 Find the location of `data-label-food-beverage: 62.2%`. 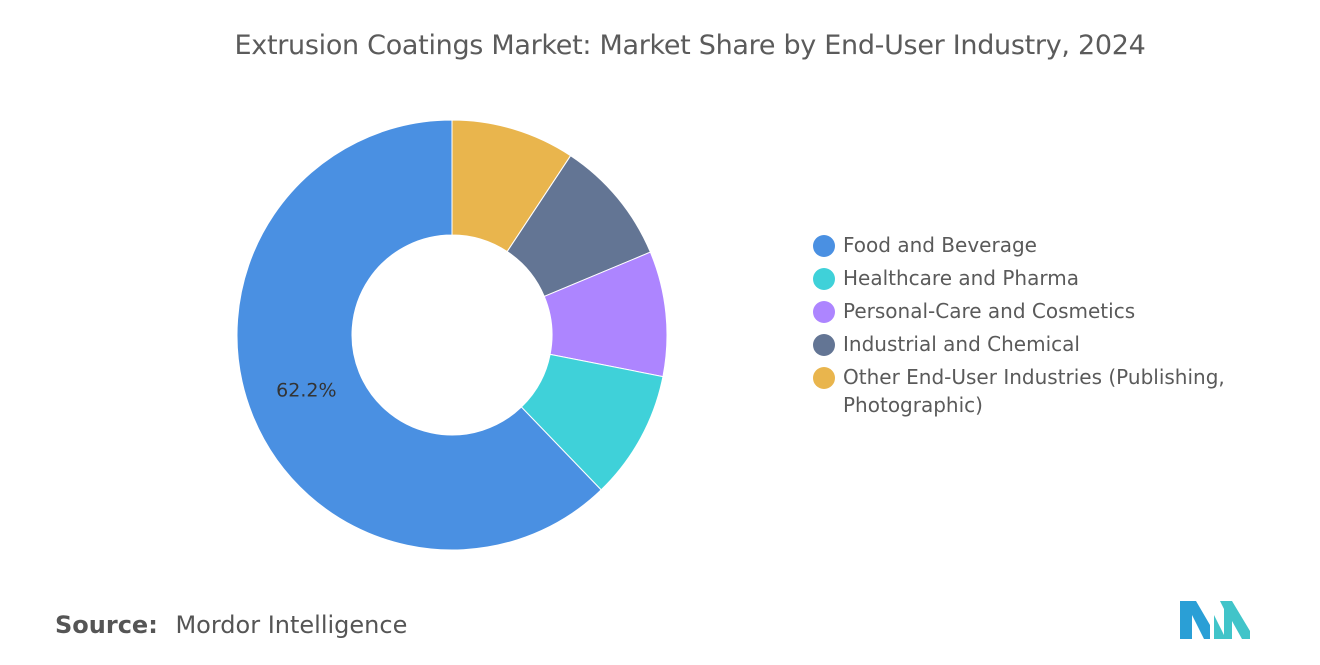

data-label-food-beverage: 62.2% is located at coordinates (306, 391).